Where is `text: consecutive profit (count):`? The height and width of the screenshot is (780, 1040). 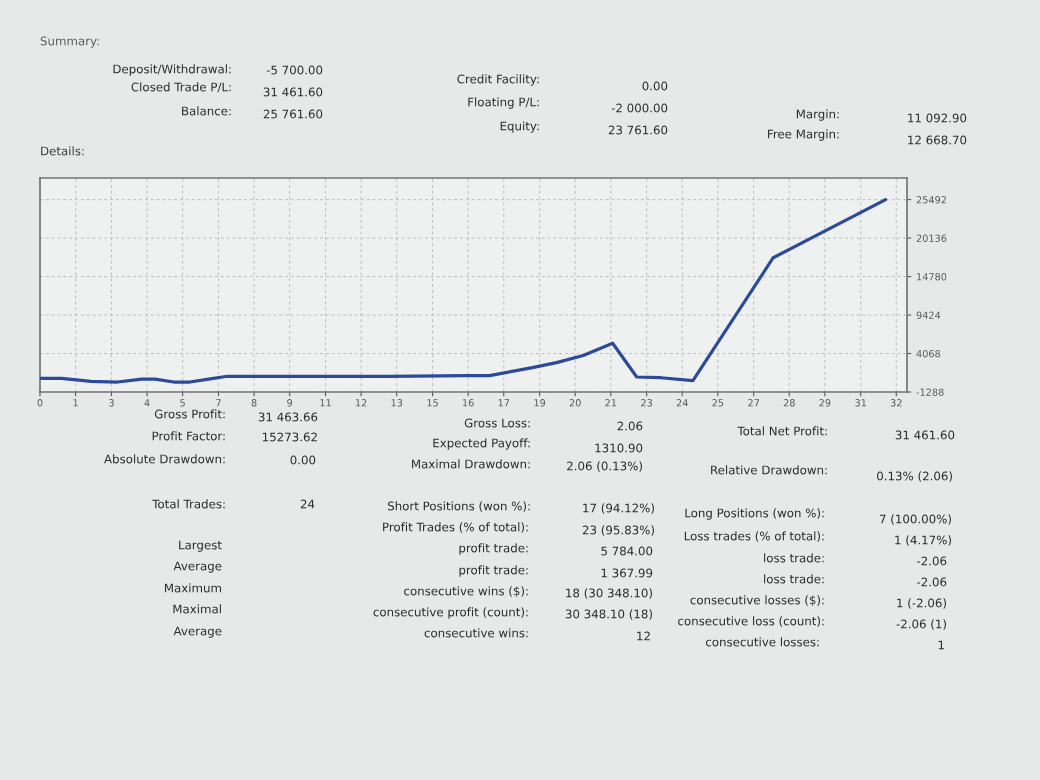
text: consecutive profit (count): is located at coordinates (450, 613).